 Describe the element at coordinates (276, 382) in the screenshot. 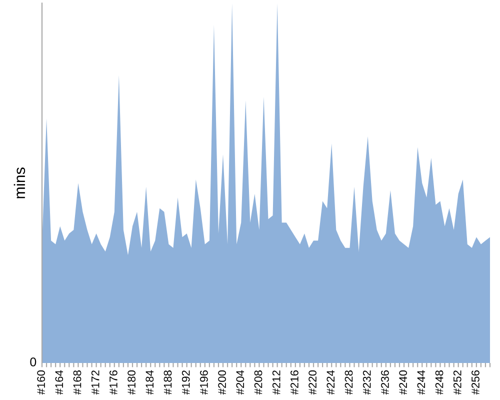

I see `x-tick-label: #212` at that location.